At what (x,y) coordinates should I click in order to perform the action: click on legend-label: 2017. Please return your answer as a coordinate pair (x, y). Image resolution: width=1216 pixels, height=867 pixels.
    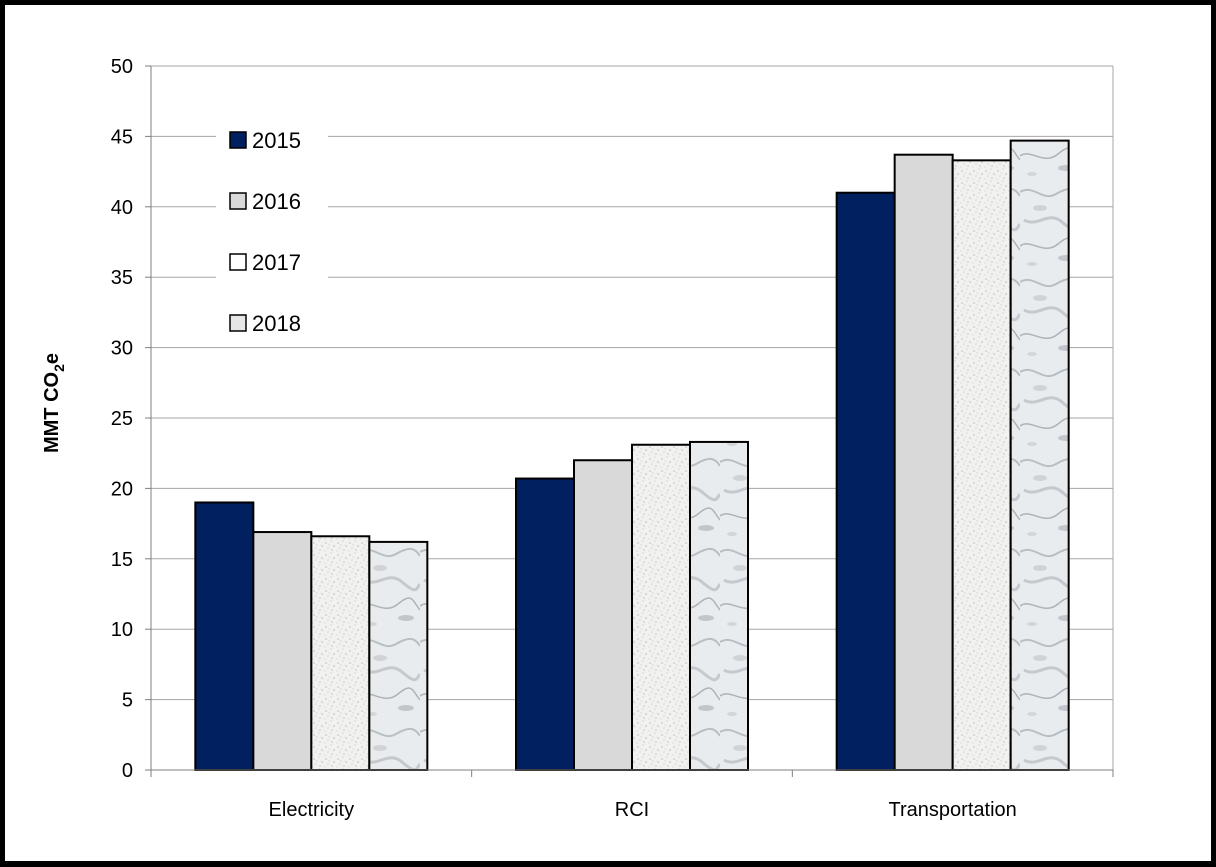
    Looking at the image, I should click on (276, 262).